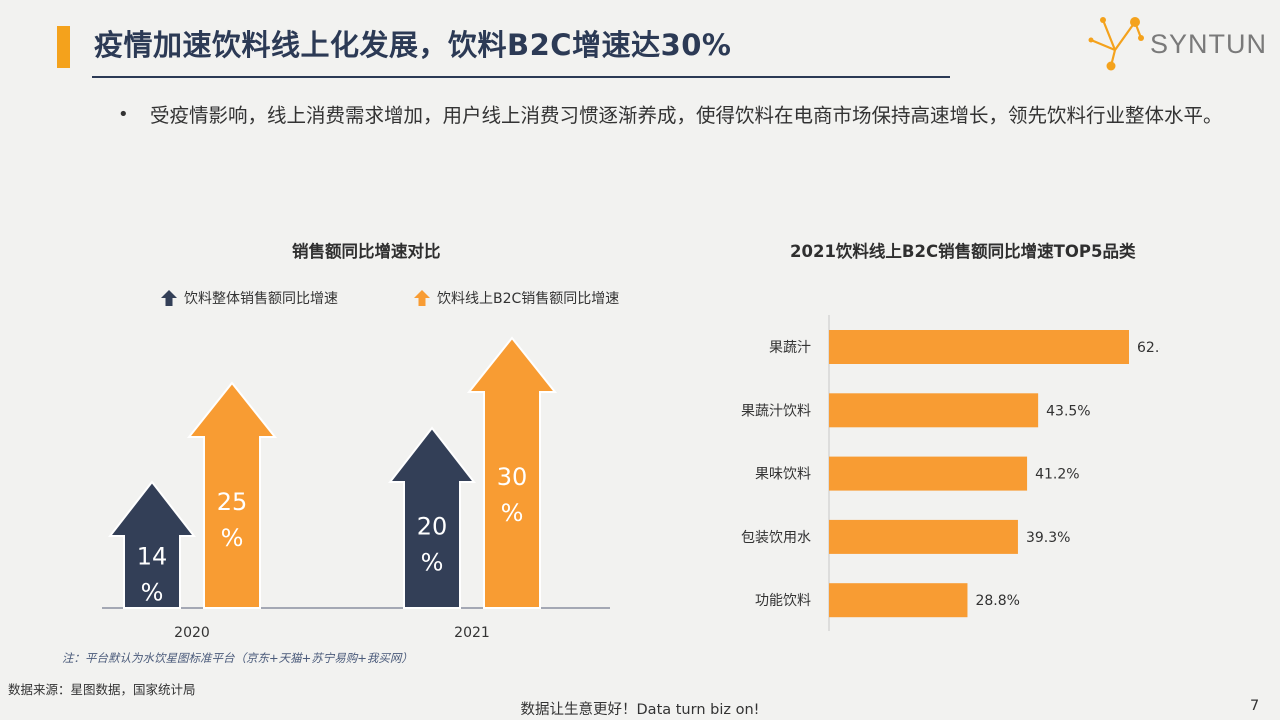 Image resolution: width=1280 pixels, height=720 pixels. I want to click on legend-item-b2c: 饮料线上B2C销售额同比增速, so click(516, 298).